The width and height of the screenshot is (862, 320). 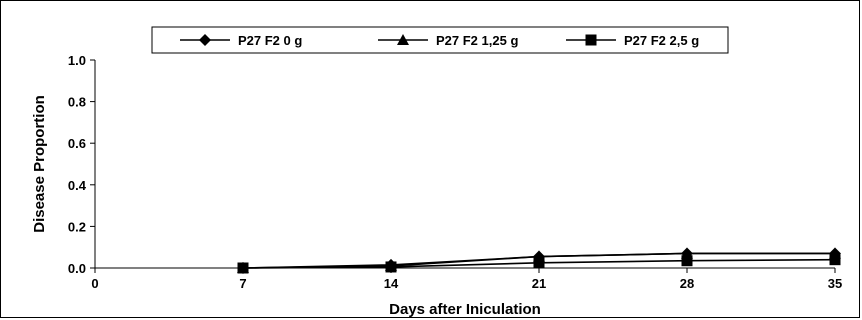 I want to click on legend-label: P27 F2 1,25 g, so click(x=477, y=40).